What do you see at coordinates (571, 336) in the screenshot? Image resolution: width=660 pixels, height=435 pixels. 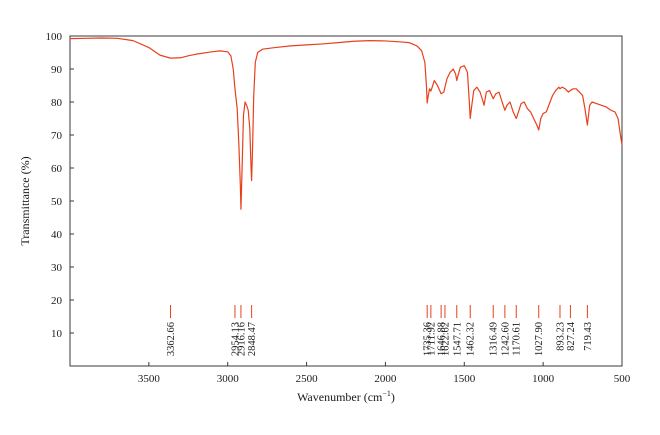 I see `peak-label: 827.24` at bounding box center [571, 336].